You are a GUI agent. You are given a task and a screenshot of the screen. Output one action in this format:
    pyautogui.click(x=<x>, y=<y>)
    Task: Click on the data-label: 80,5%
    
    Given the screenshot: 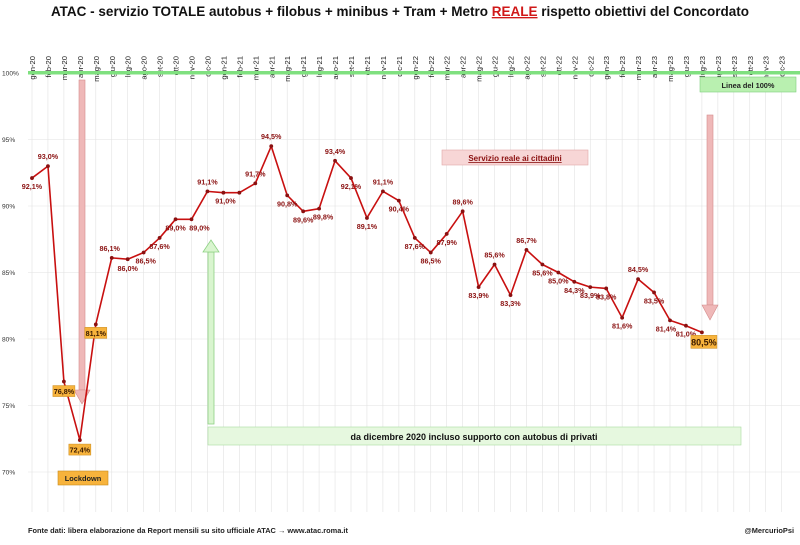 What is the action you would take?
    pyautogui.click(x=704, y=342)
    